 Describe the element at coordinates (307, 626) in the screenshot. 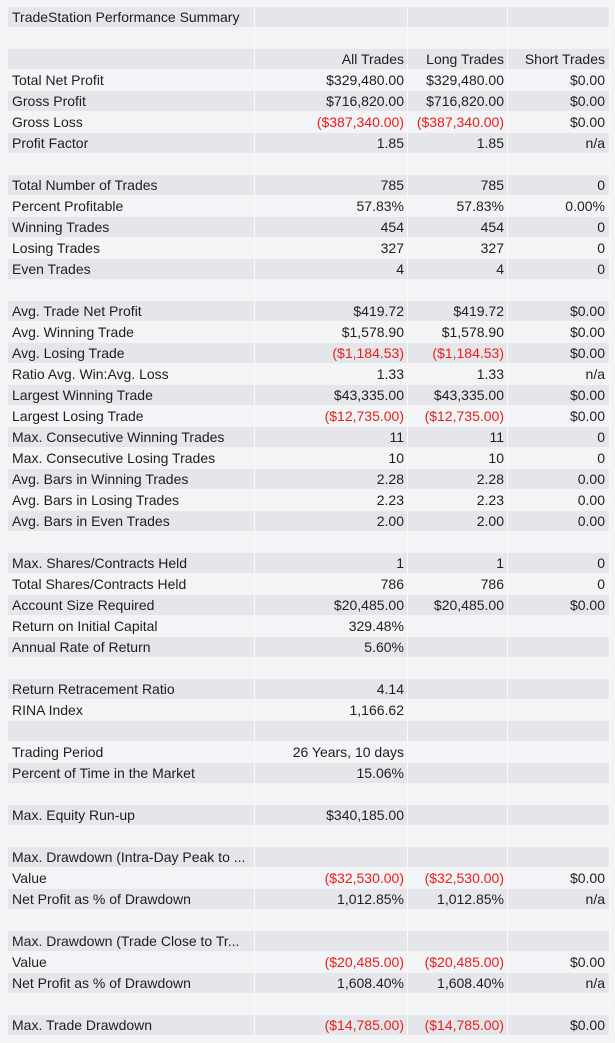

I see `table-row: Return on Initial Capital 329.48%` at that location.